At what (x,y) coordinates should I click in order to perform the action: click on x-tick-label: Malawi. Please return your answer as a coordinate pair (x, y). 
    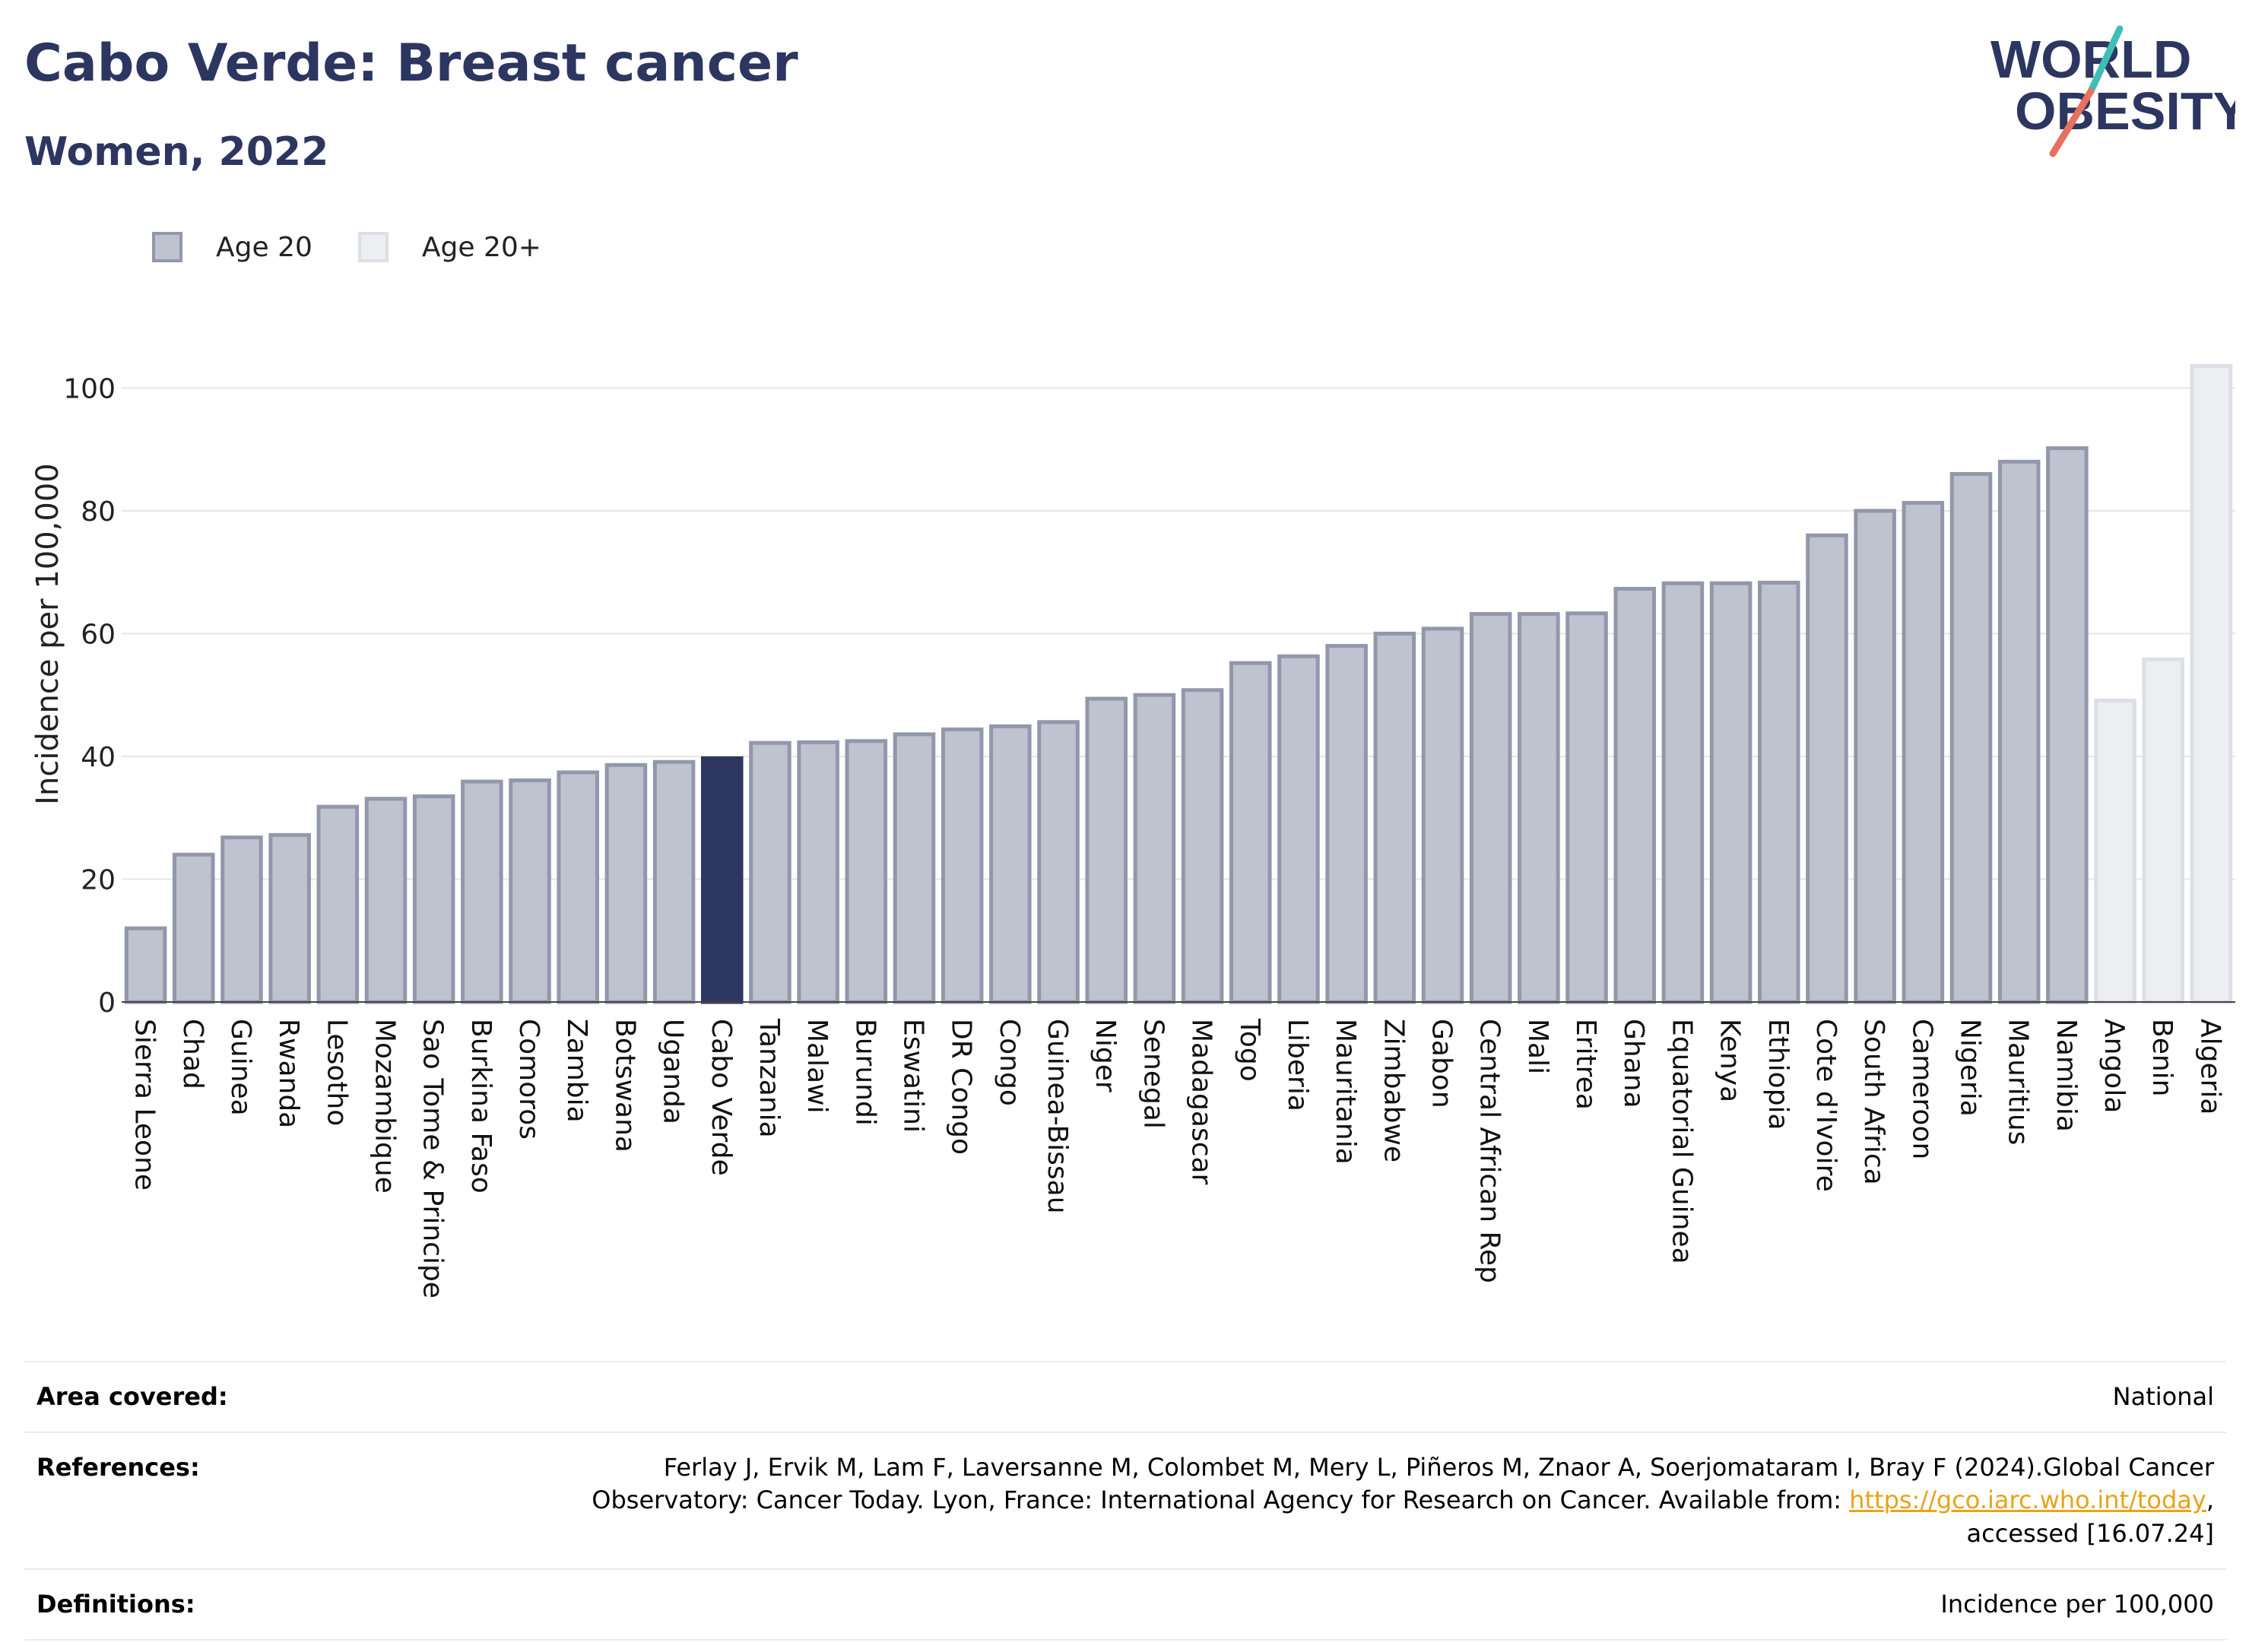
    Looking at the image, I should click on (817, 1066).